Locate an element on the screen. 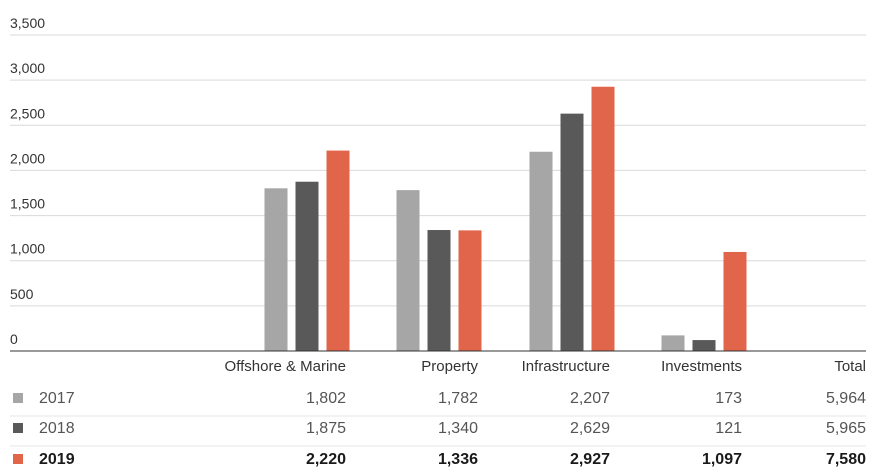 The image size is (869, 470). y-tick-label: 2,000 is located at coordinates (27, 158).